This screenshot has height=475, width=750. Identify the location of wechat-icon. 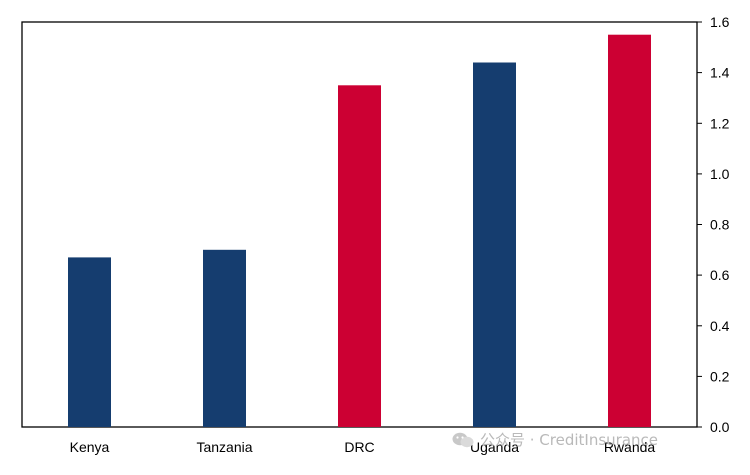
(463, 439).